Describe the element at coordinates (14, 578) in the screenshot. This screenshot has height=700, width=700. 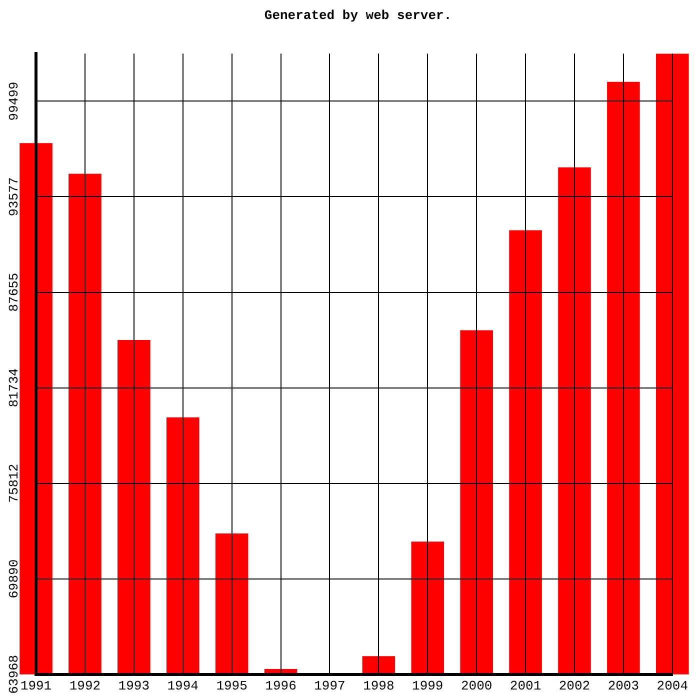
I see `y-tick-label: 69890` at that location.